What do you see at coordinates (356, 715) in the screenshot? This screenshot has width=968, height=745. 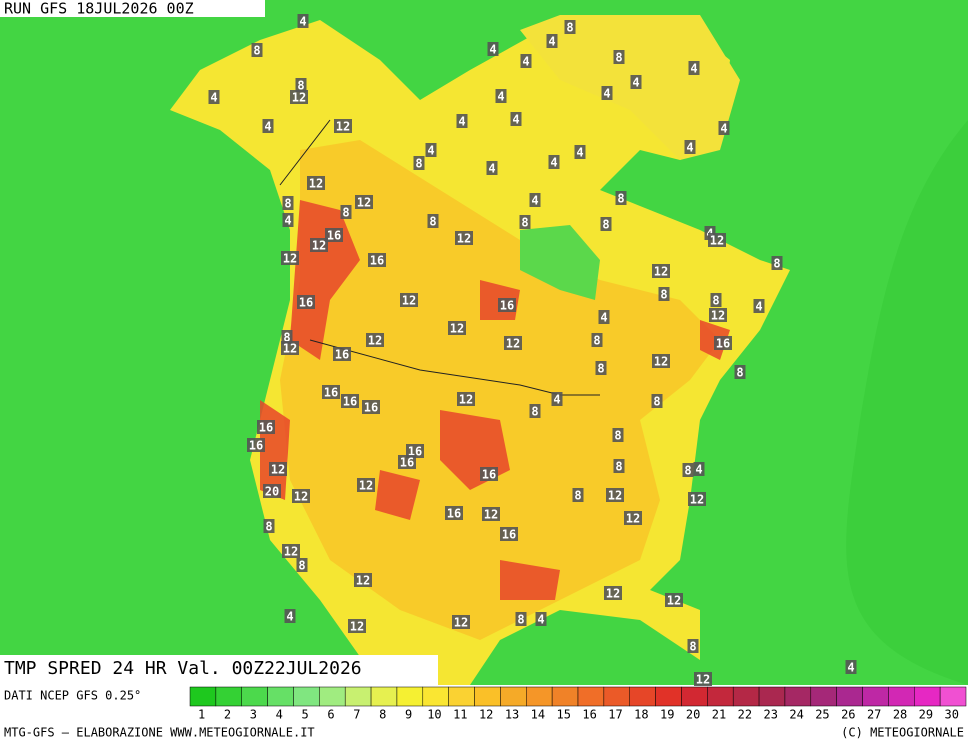 I see `colorbar-tick-label: 7` at bounding box center [356, 715].